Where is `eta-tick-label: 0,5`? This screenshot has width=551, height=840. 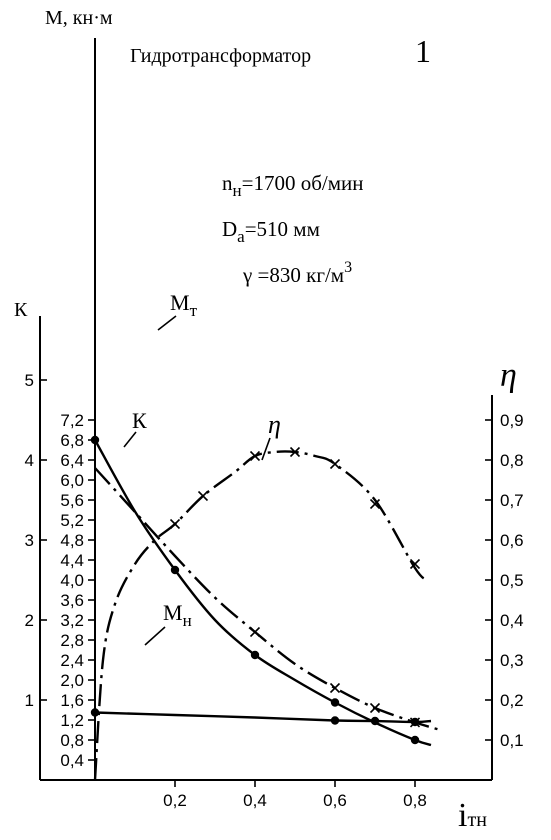
eta-tick-label: 0,5 is located at coordinates (512, 580).